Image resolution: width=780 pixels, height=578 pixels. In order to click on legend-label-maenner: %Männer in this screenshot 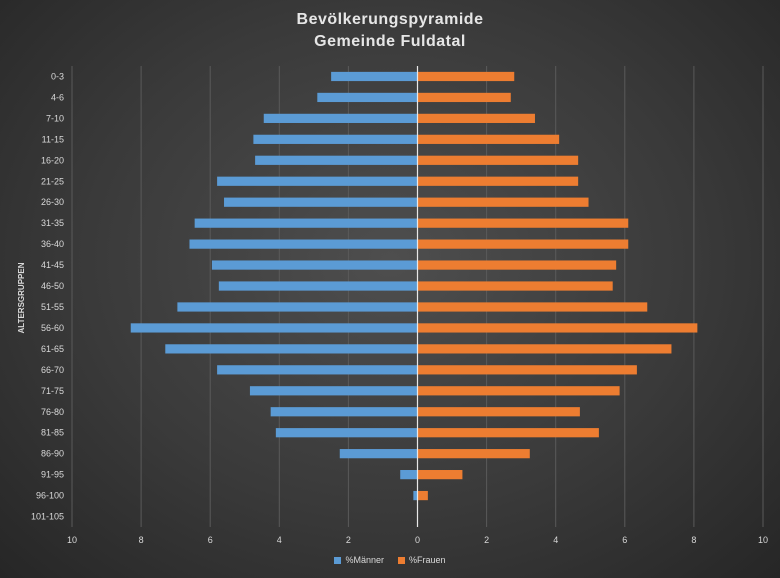, I will do `click(364, 560)`.